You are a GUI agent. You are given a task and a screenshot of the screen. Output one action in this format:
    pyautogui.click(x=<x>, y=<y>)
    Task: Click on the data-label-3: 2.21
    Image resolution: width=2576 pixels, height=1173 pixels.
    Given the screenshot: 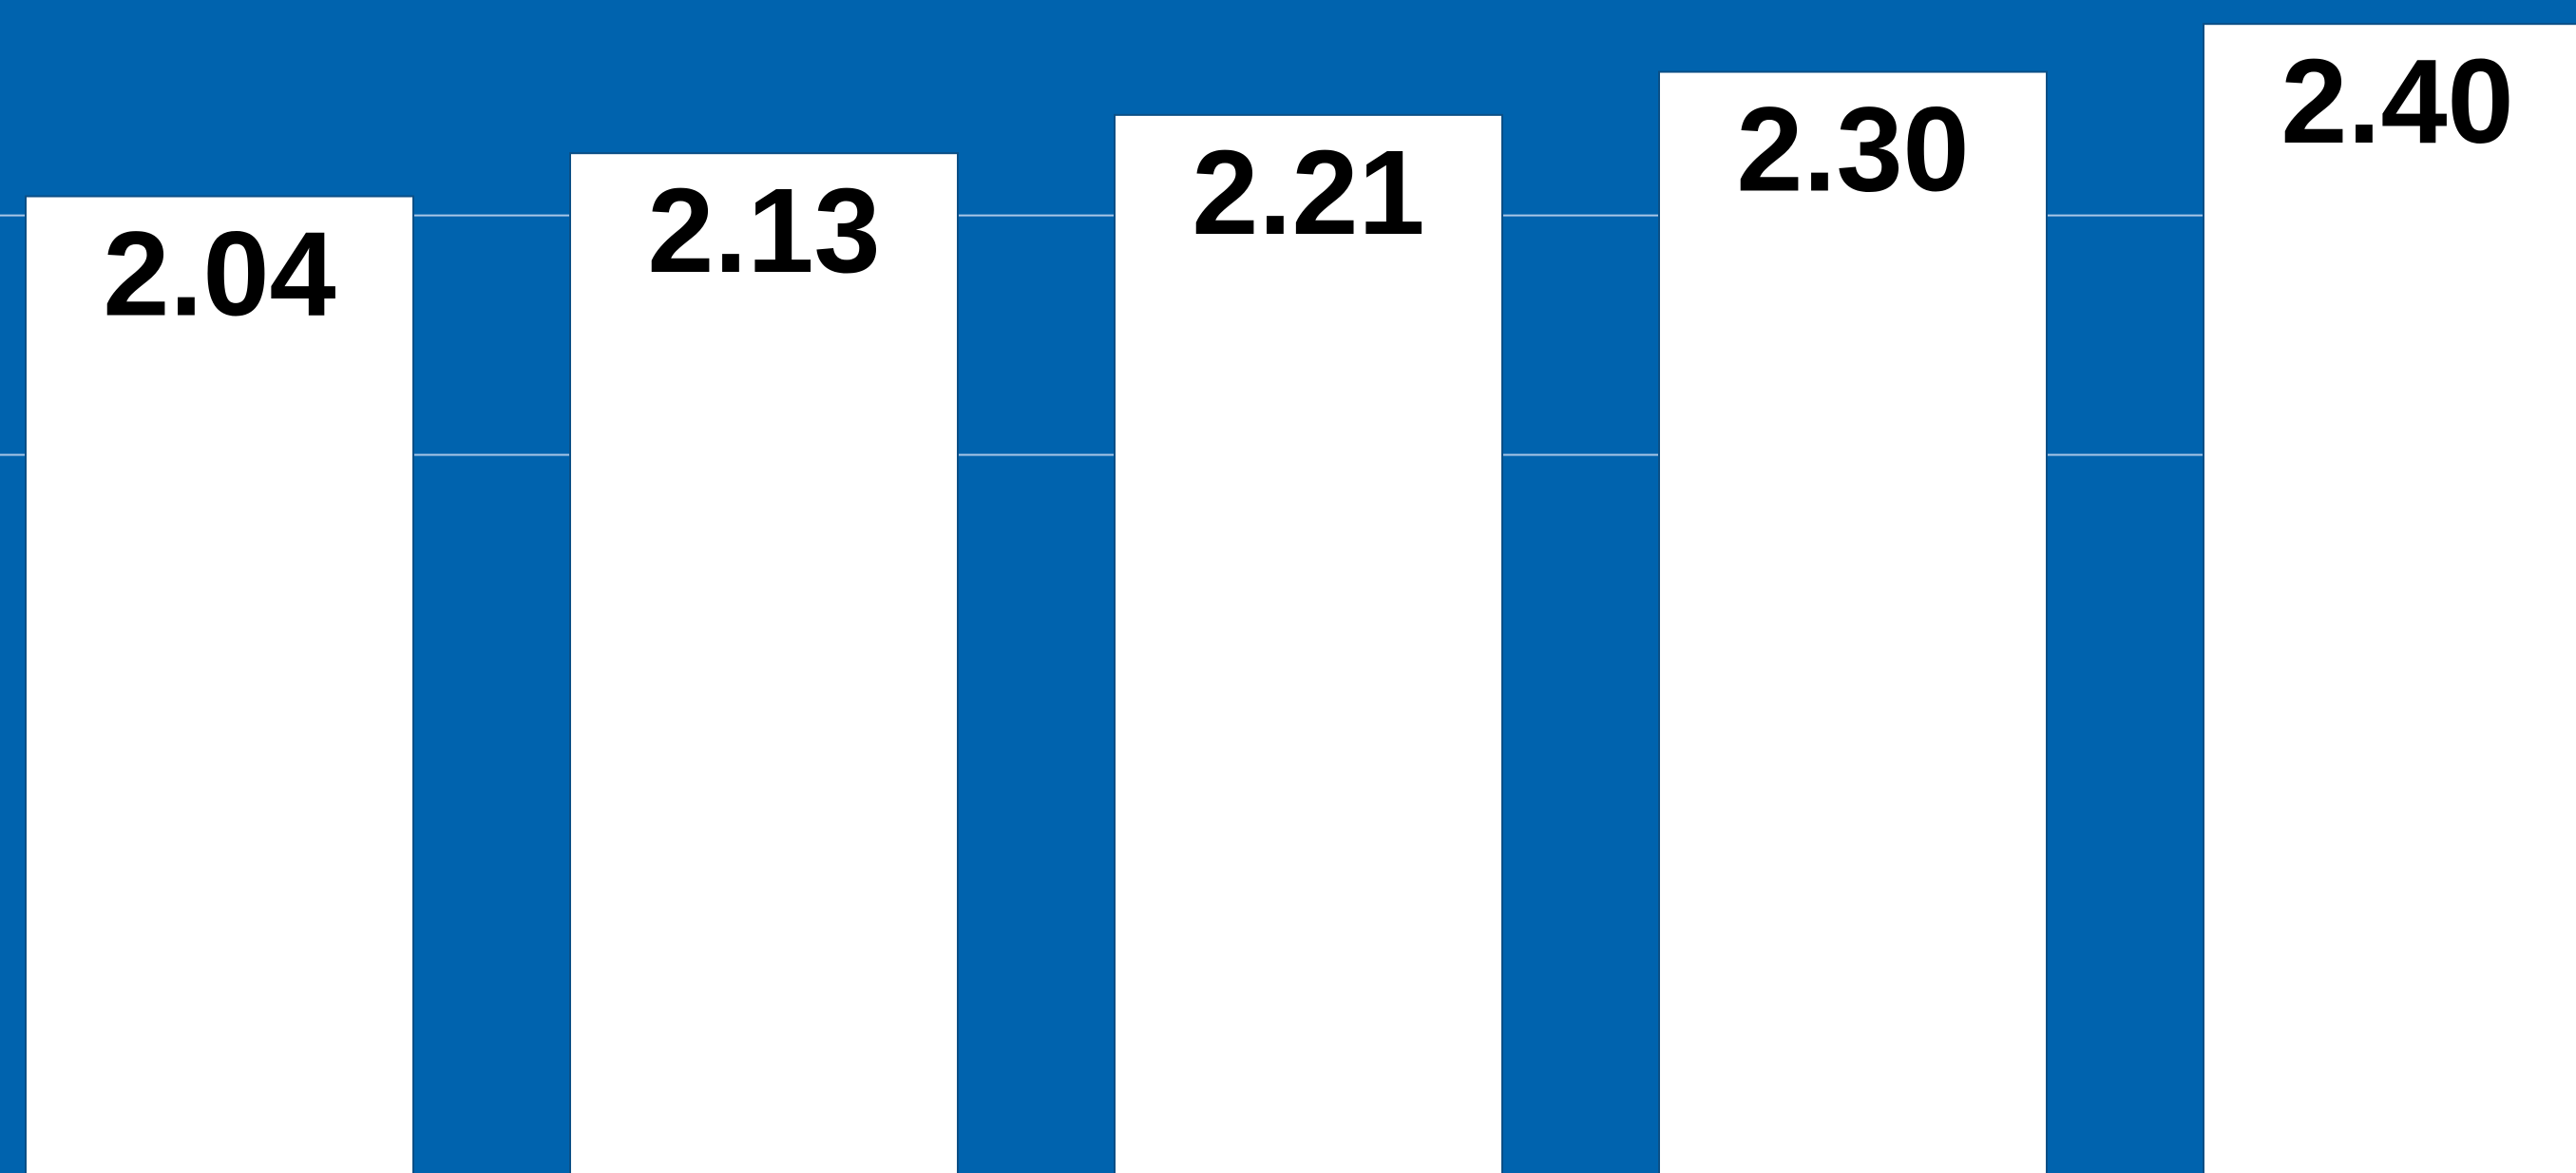 What is the action you would take?
    pyautogui.click(x=1308, y=192)
    